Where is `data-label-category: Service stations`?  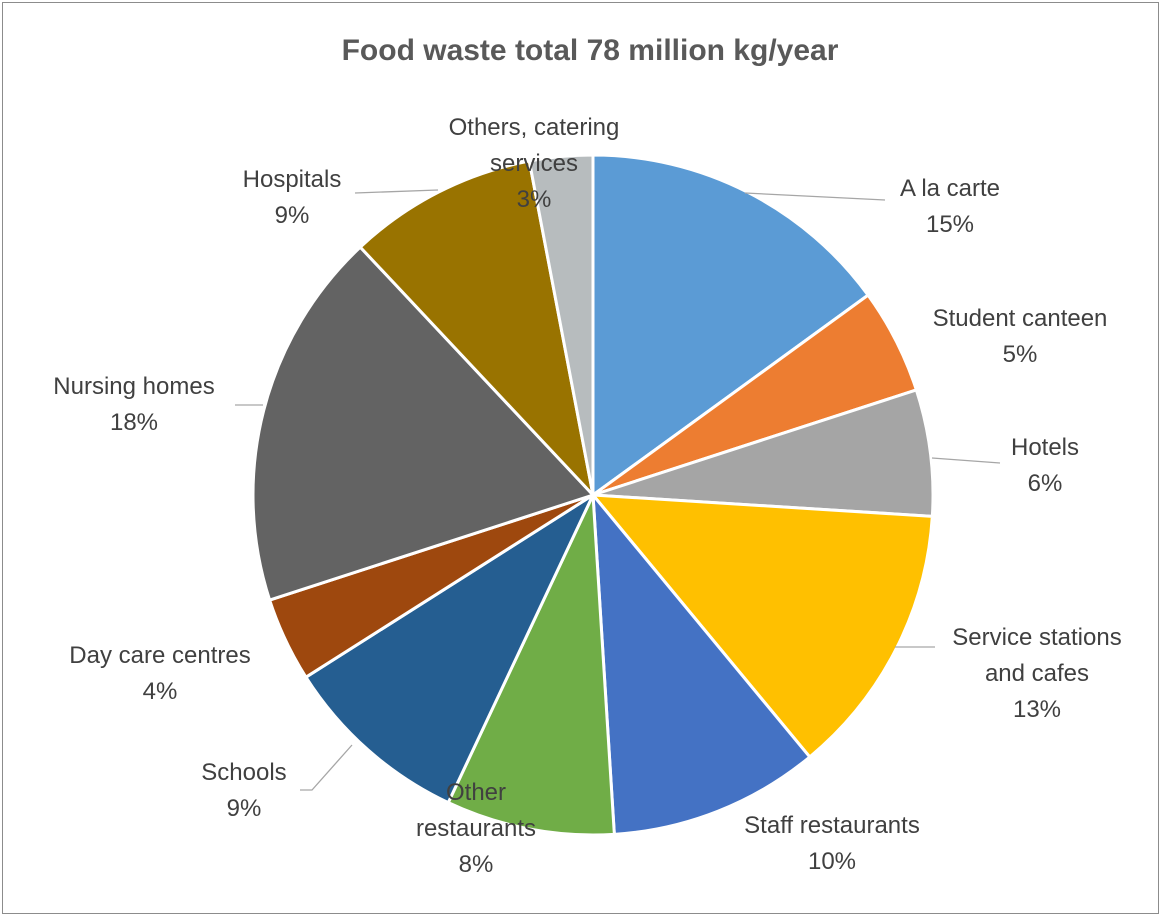
data-label-category: Service stations is located at coordinates (1036, 637).